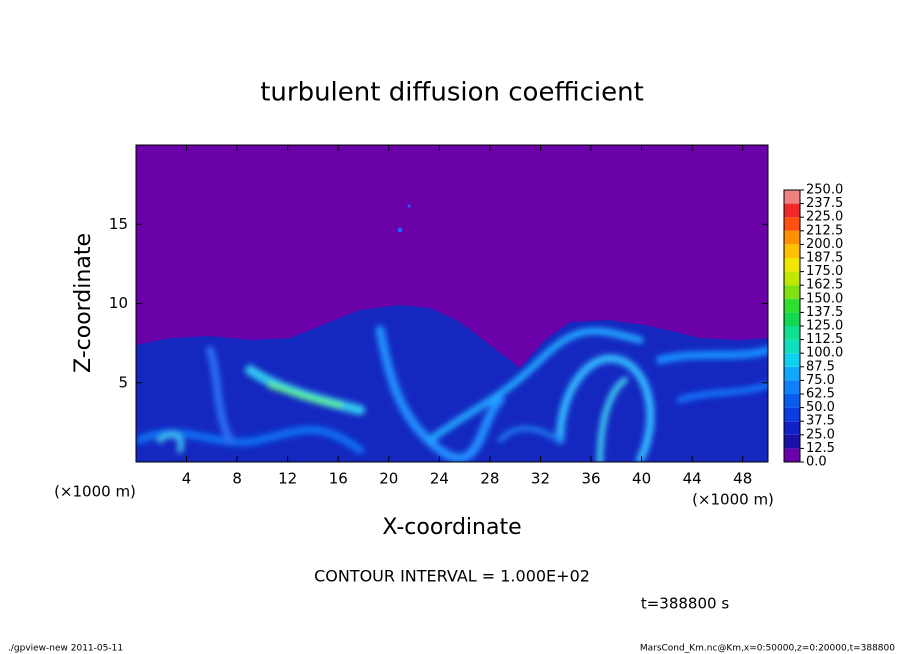  What do you see at coordinates (824, 285) in the screenshot?
I see `colorbar-label: 162.5` at bounding box center [824, 285].